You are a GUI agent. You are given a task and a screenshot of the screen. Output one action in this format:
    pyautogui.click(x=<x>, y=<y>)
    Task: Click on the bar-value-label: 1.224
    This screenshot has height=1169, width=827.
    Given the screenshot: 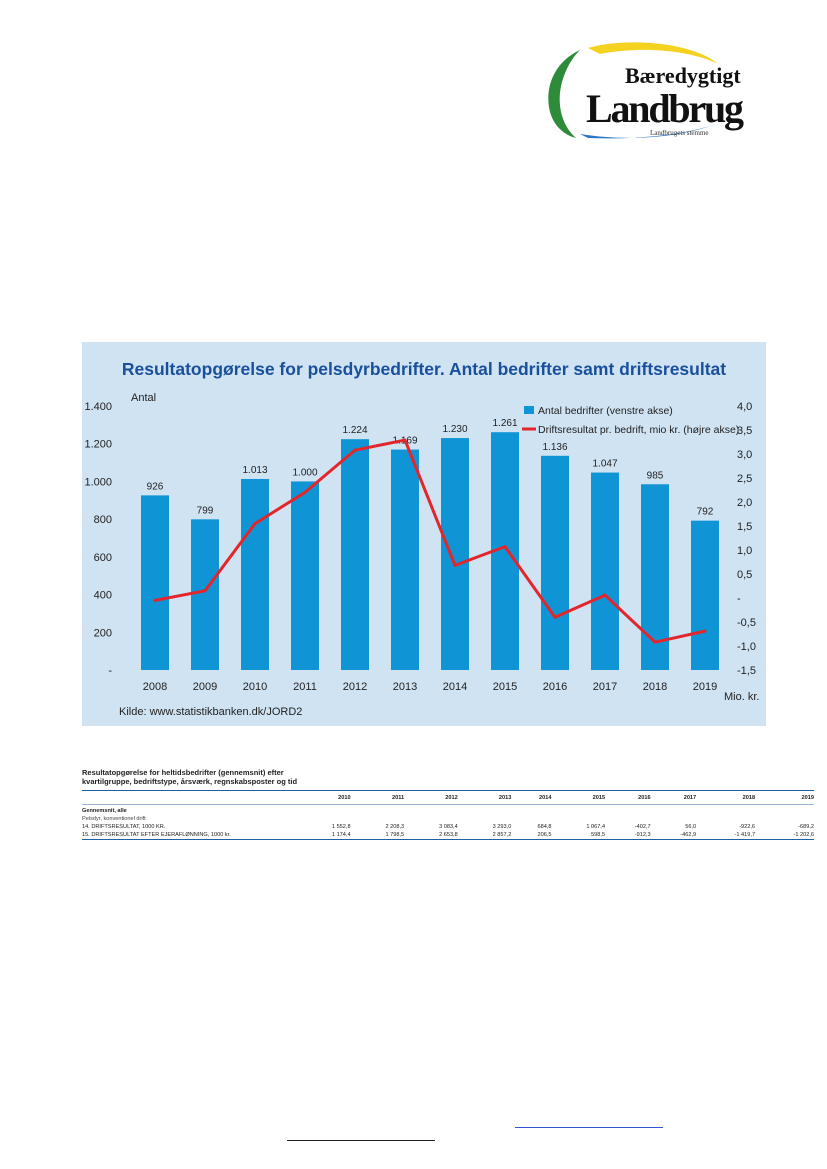 What is the action you would take?
    pyautogui.click(x=354, y=430)
    